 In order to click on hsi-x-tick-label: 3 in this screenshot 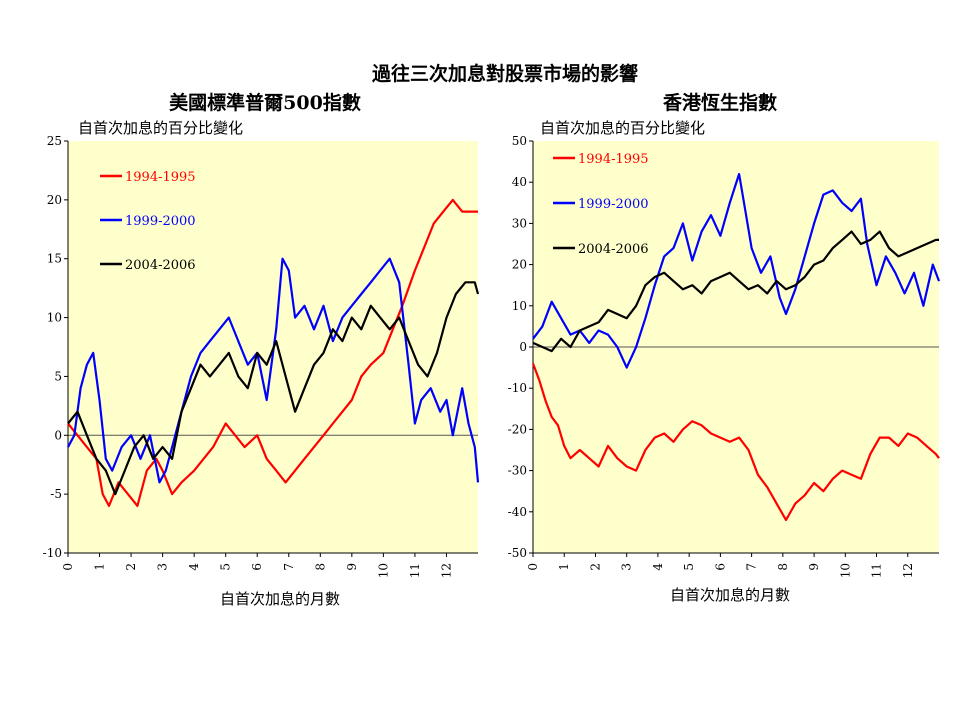, I will do `click(627, 567)`.